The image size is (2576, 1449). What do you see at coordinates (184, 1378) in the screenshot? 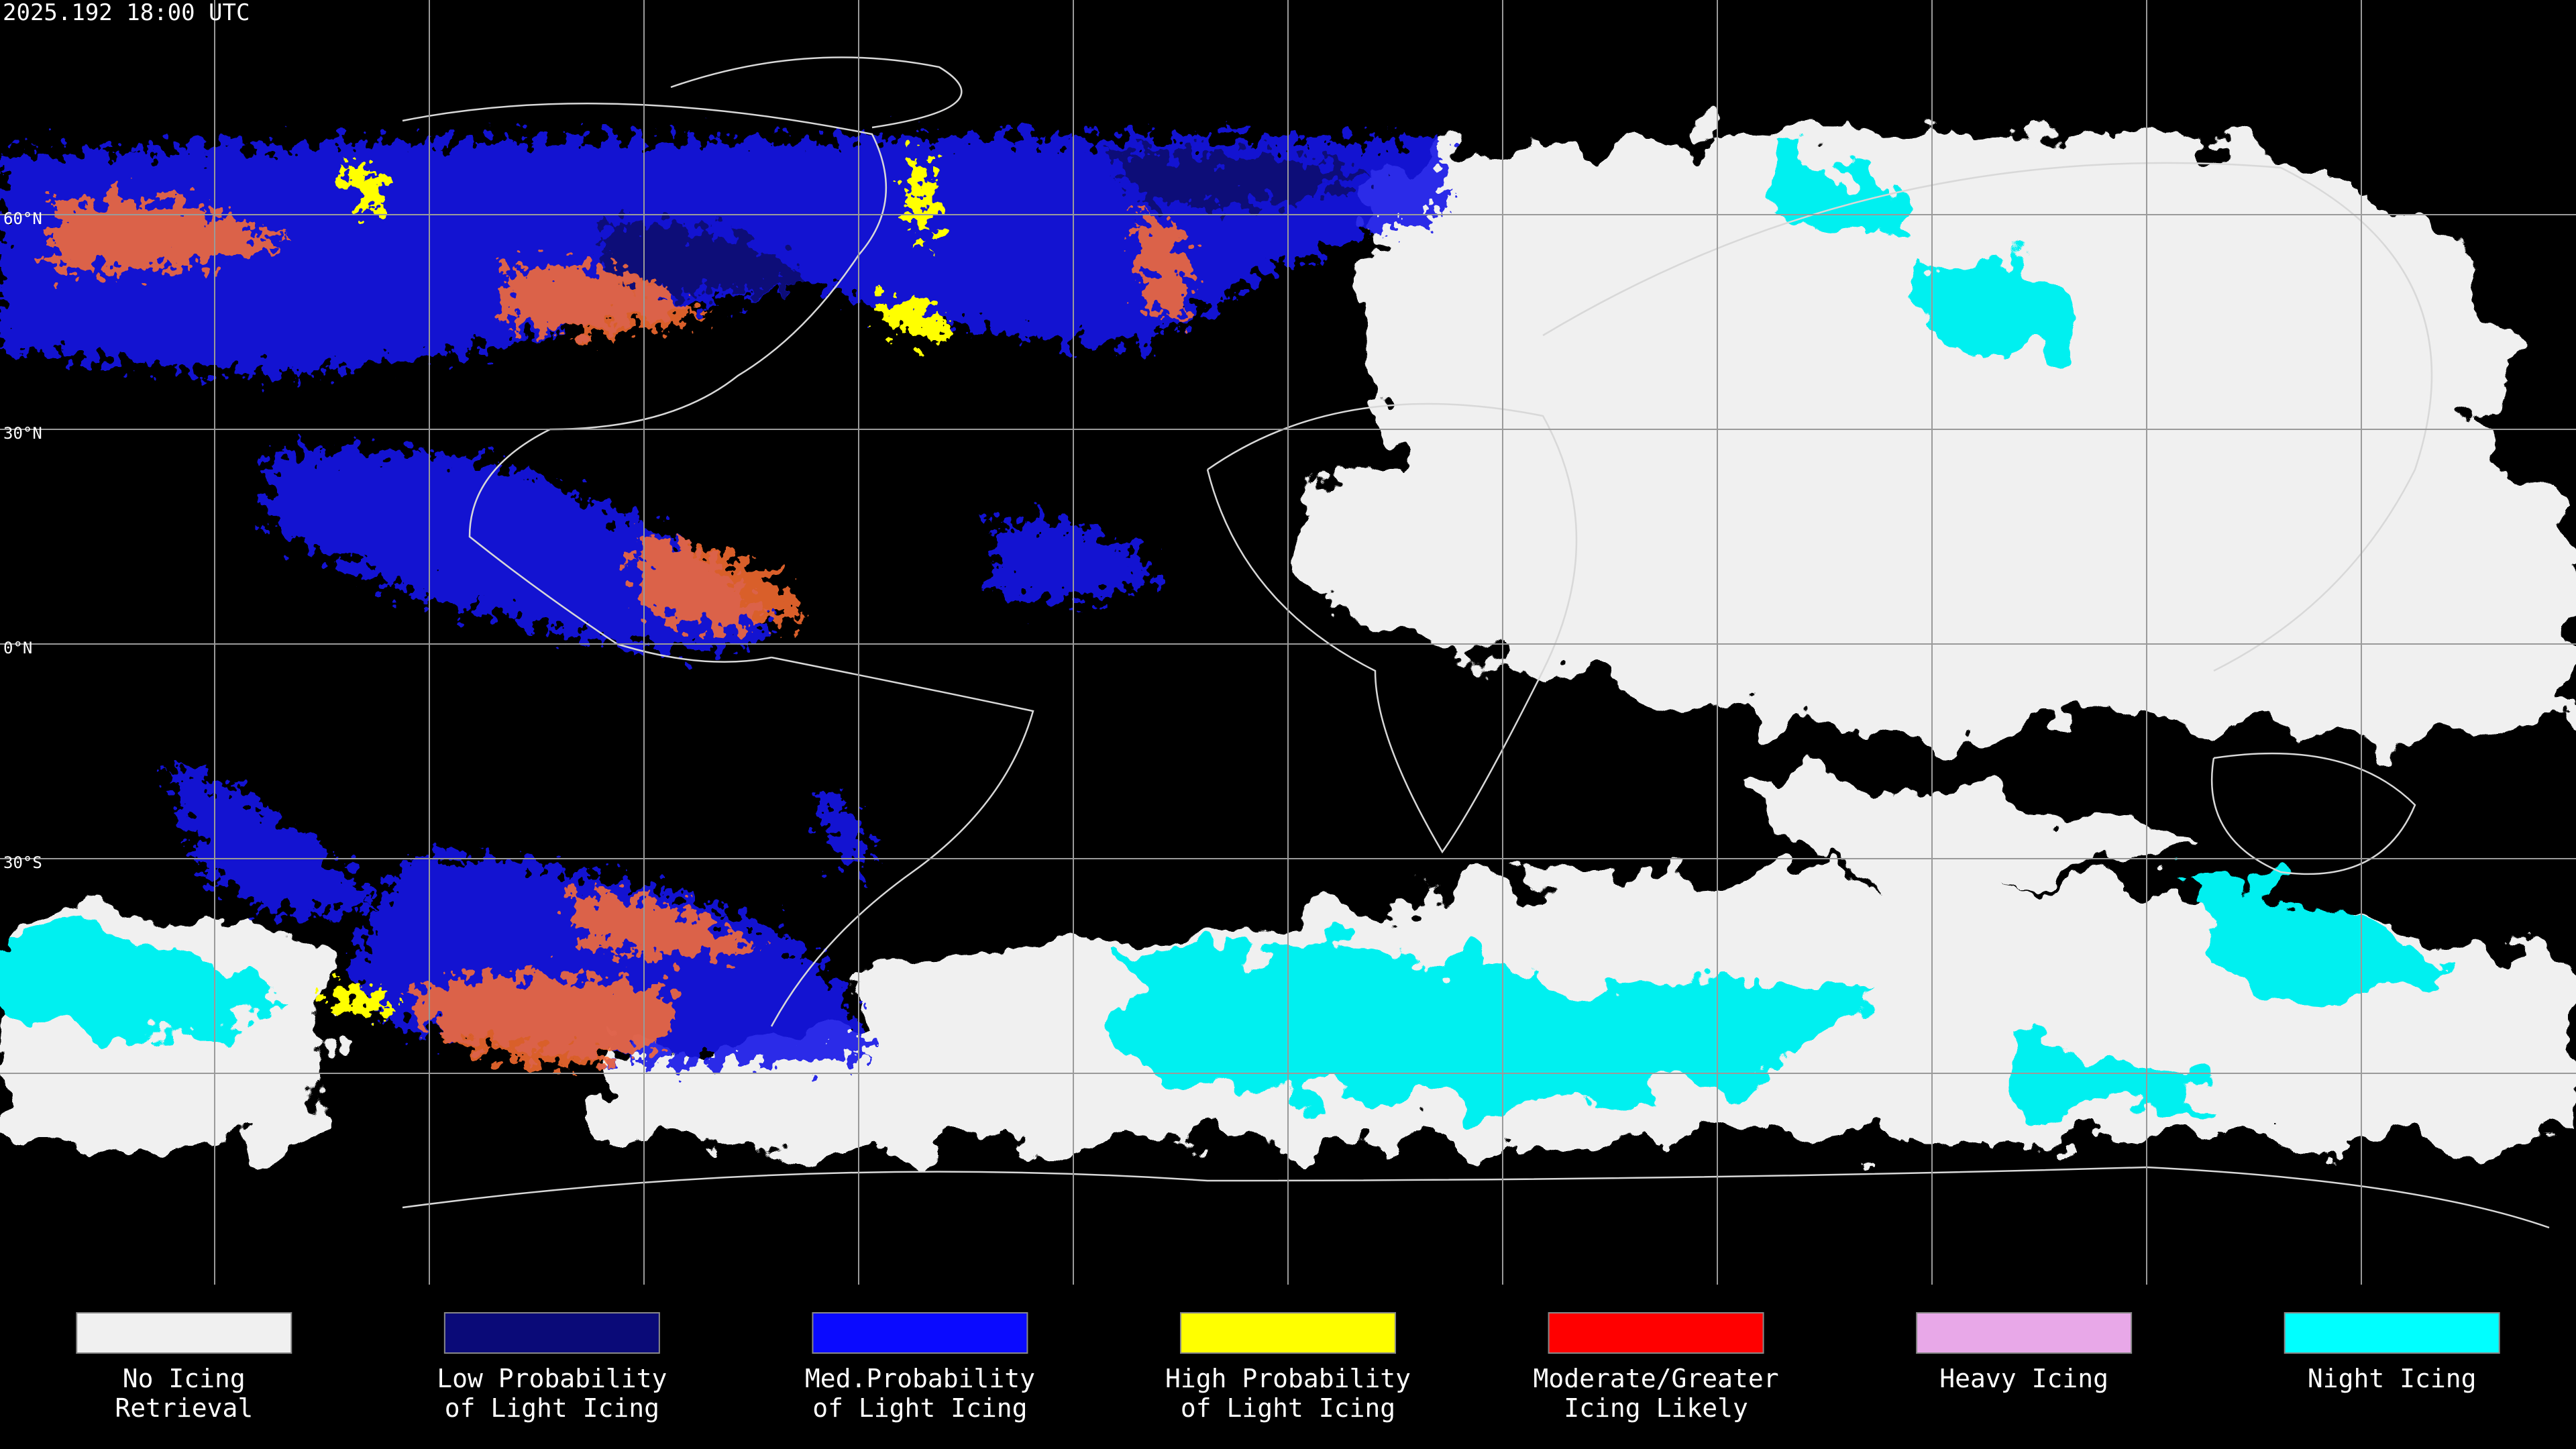
I see `legend-label: No Icing` at bounding box center [184, 1378].